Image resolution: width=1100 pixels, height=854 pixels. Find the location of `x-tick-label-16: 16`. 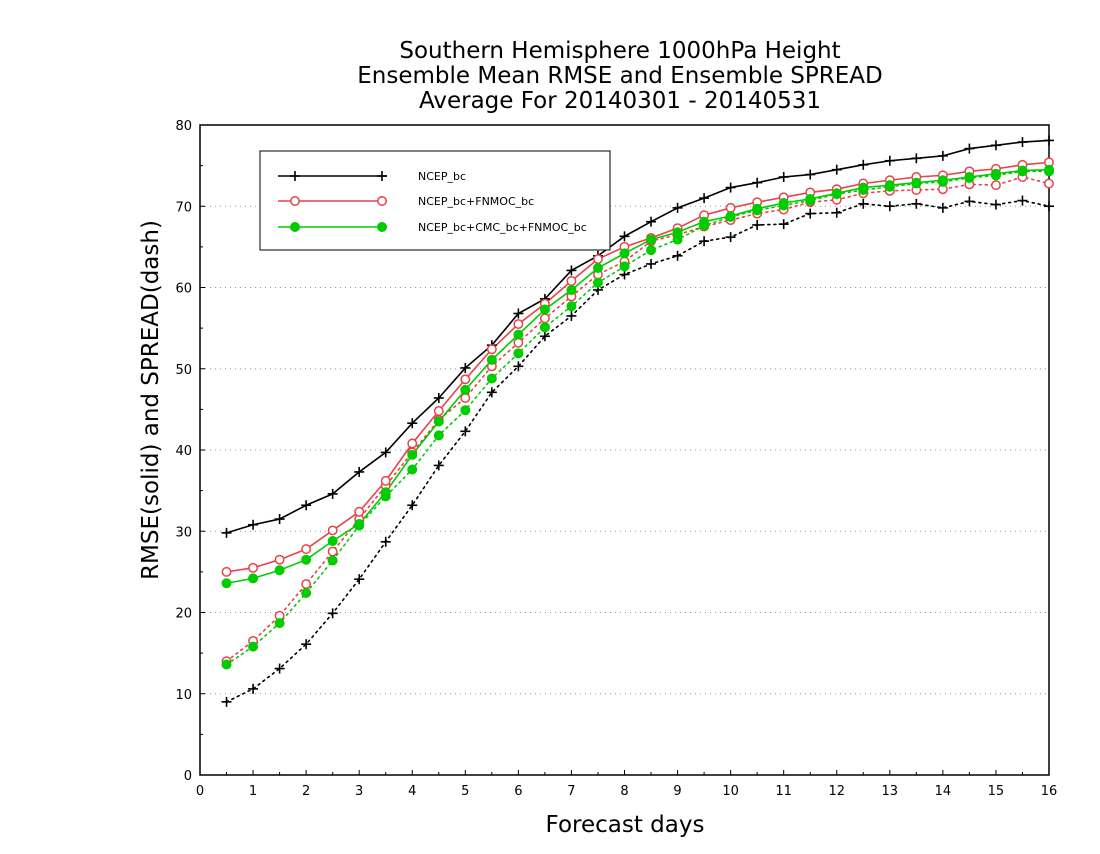

x-tick-label-16: 16 is located at coordinates (1049, 791).